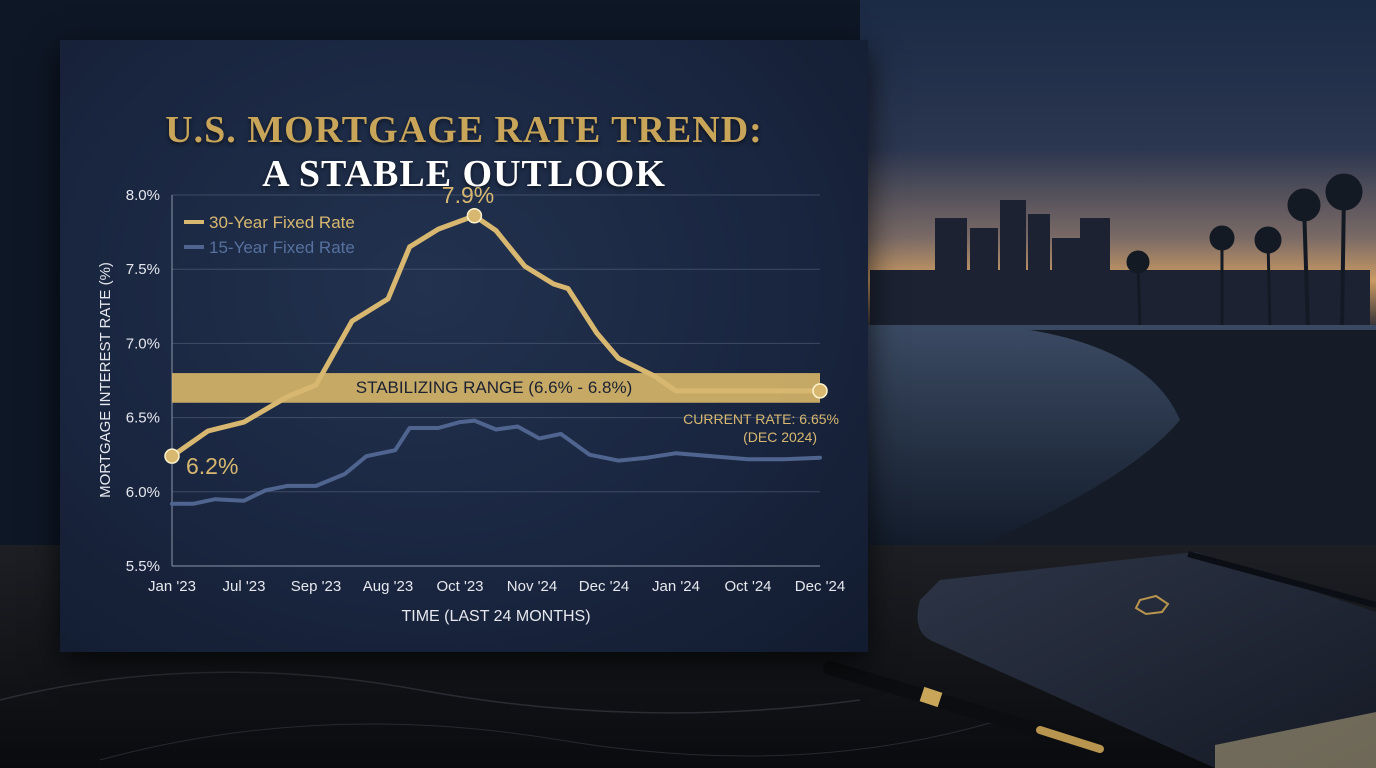 The height and width of the screenshot is (768, 1376). Describe the element at coordinates (496, 462) in the screenshot. I see `series-line-15yr` at that location.